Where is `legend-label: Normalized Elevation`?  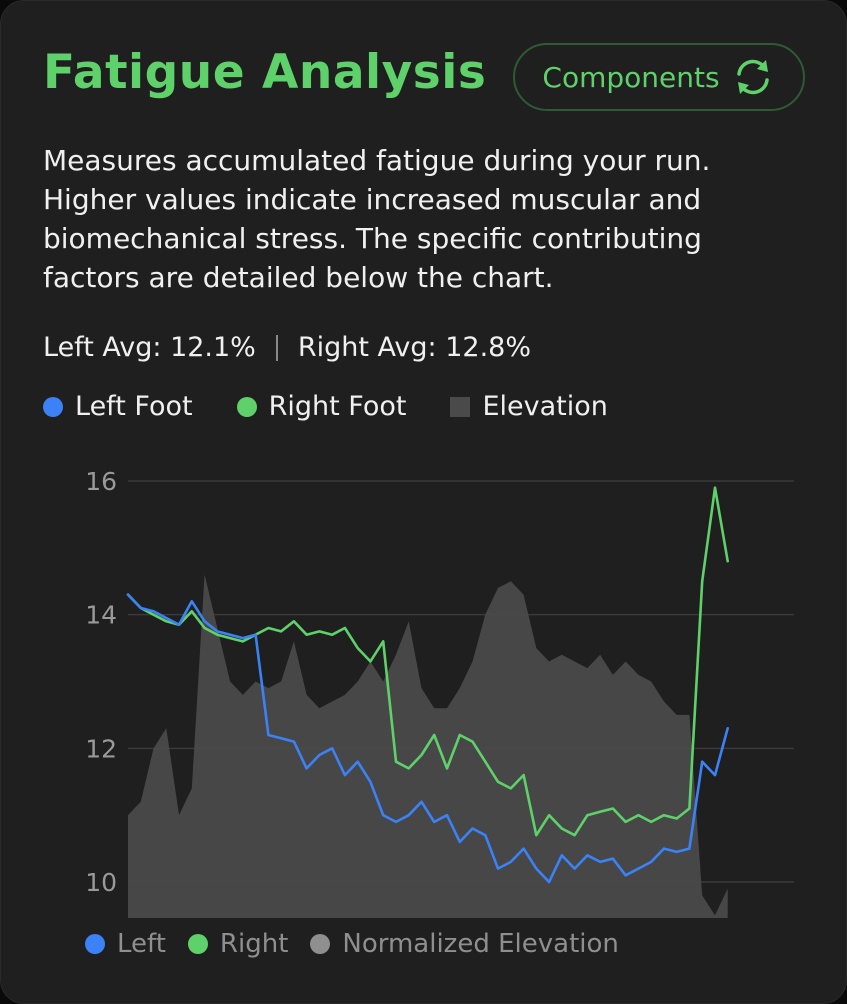
legend-label: Normalized Elevation is located at coordinates (480, 944).